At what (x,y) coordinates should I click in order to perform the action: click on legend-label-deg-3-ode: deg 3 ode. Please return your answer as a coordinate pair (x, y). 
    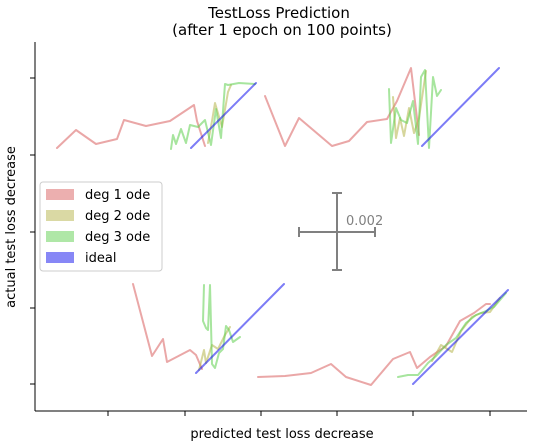
    Looking at the image, I should click on (117, 237).